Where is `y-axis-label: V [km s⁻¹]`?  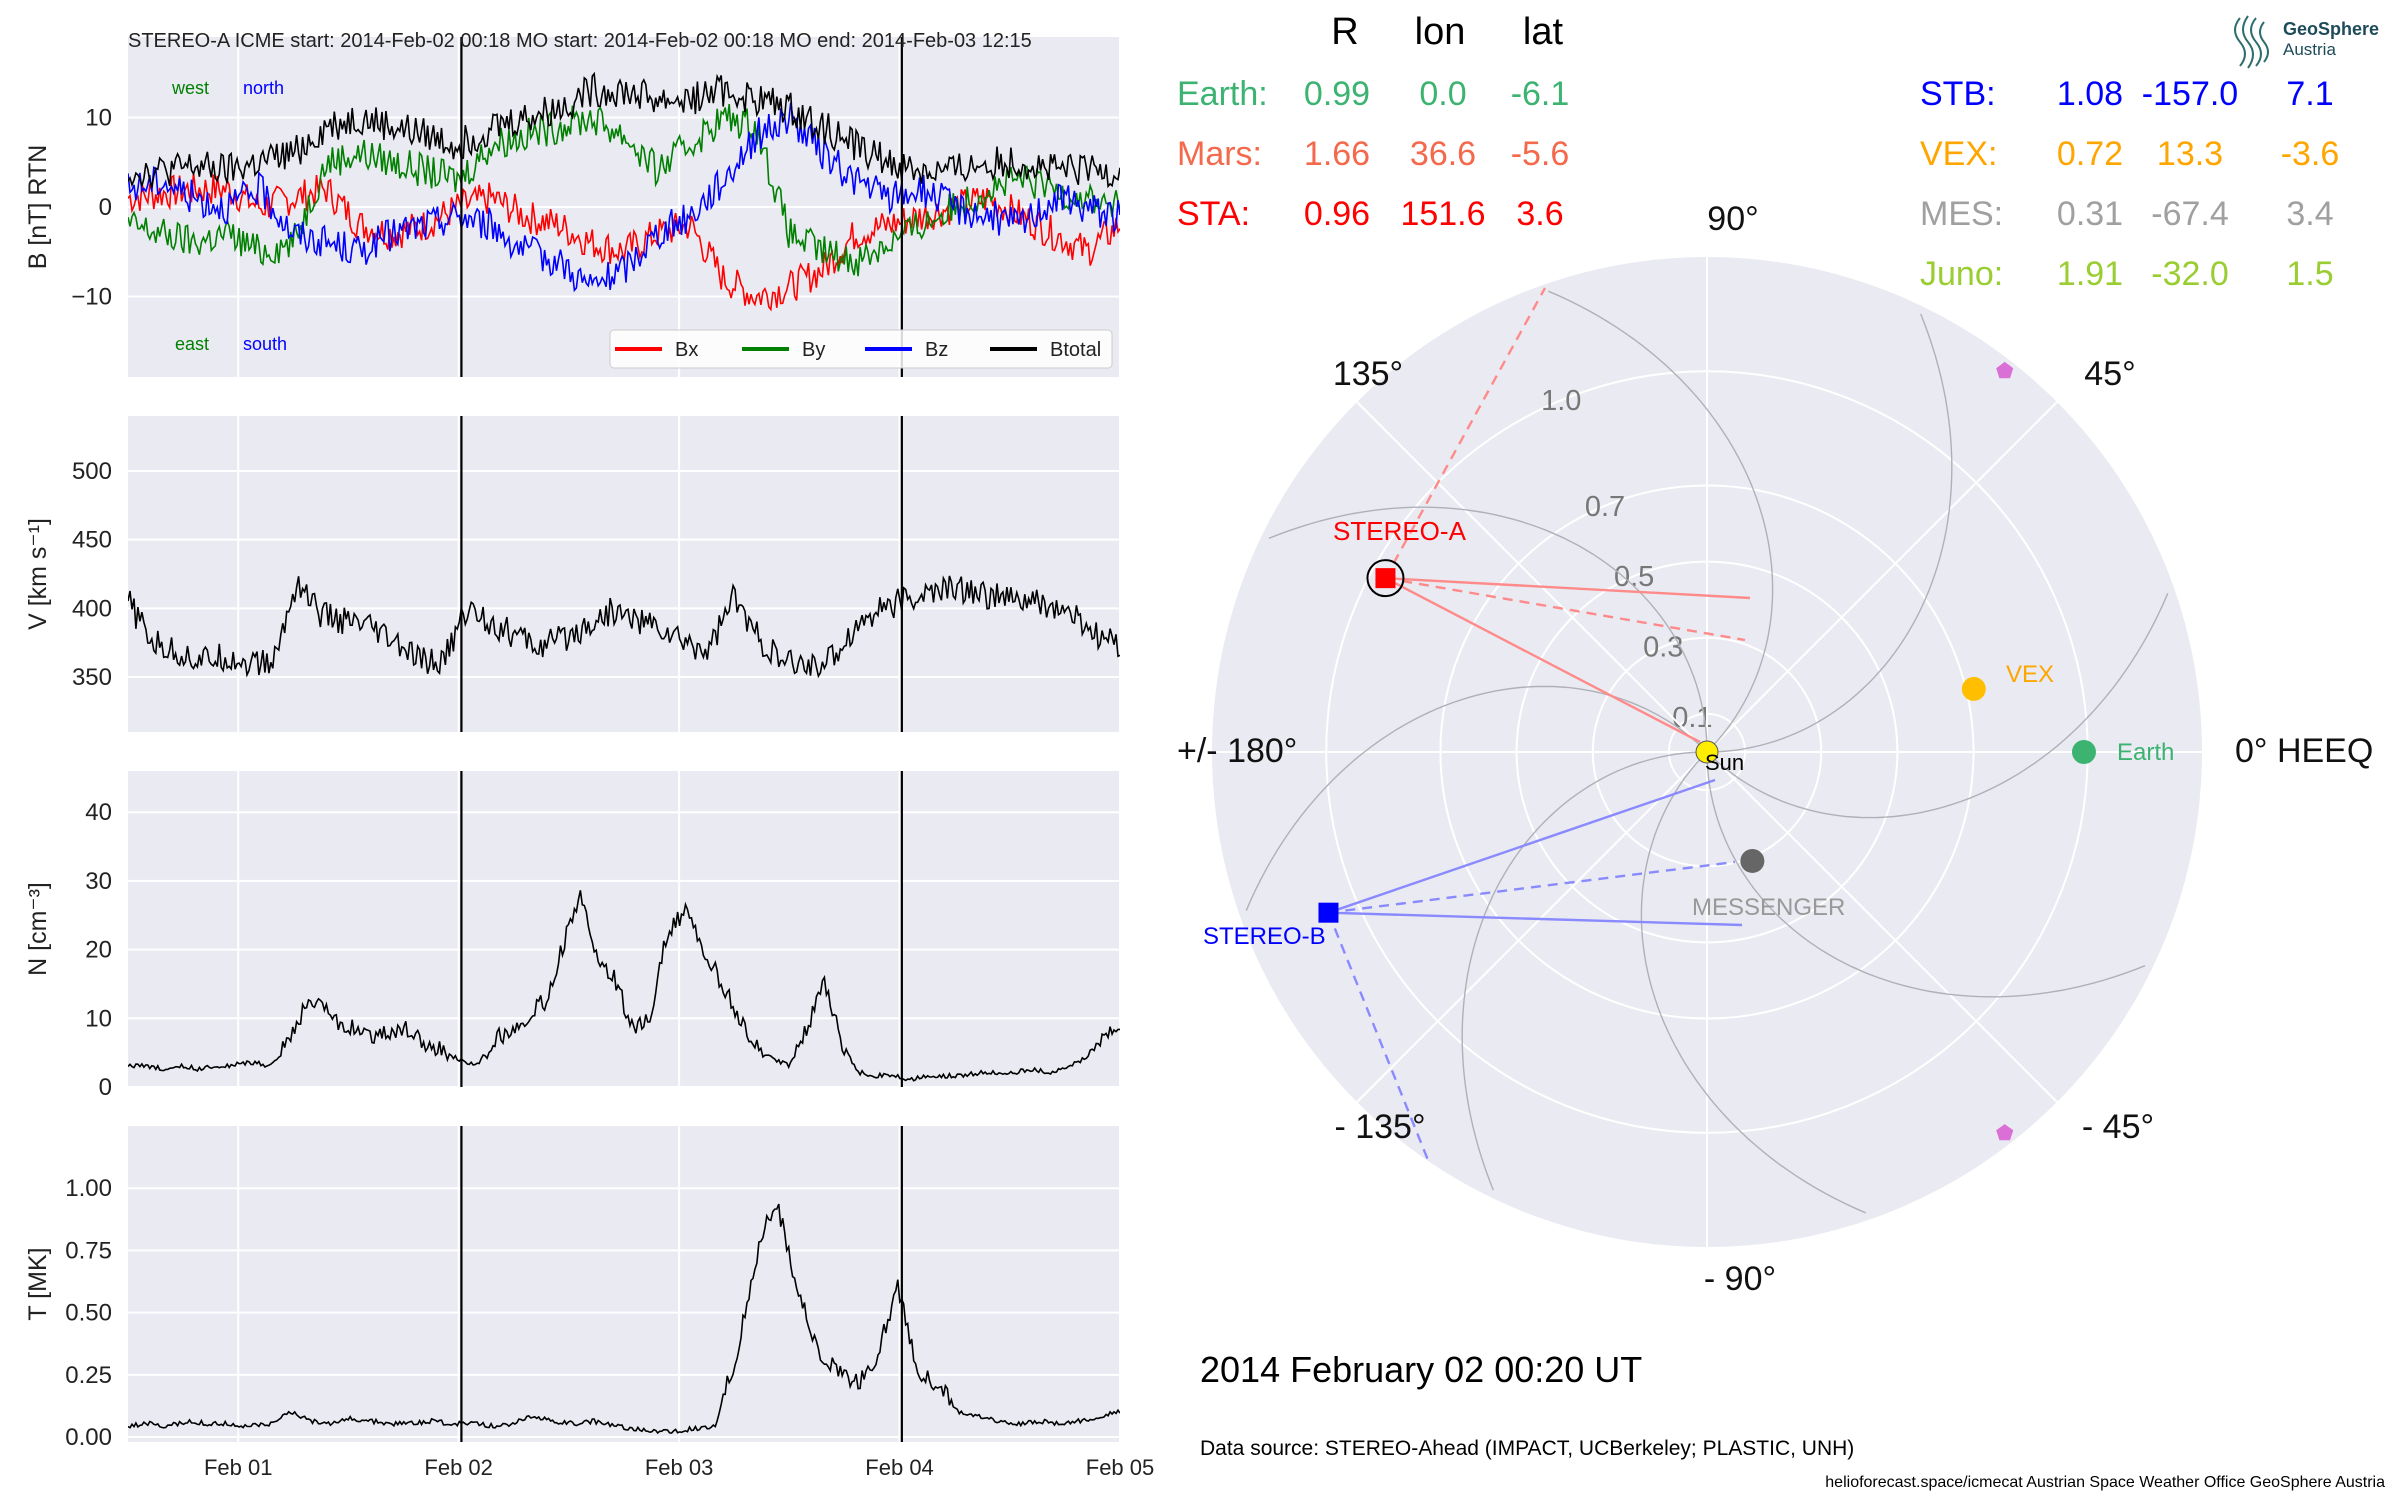
y-axis-label: V [km s⁻¹] is located at coordinates (38, 574).